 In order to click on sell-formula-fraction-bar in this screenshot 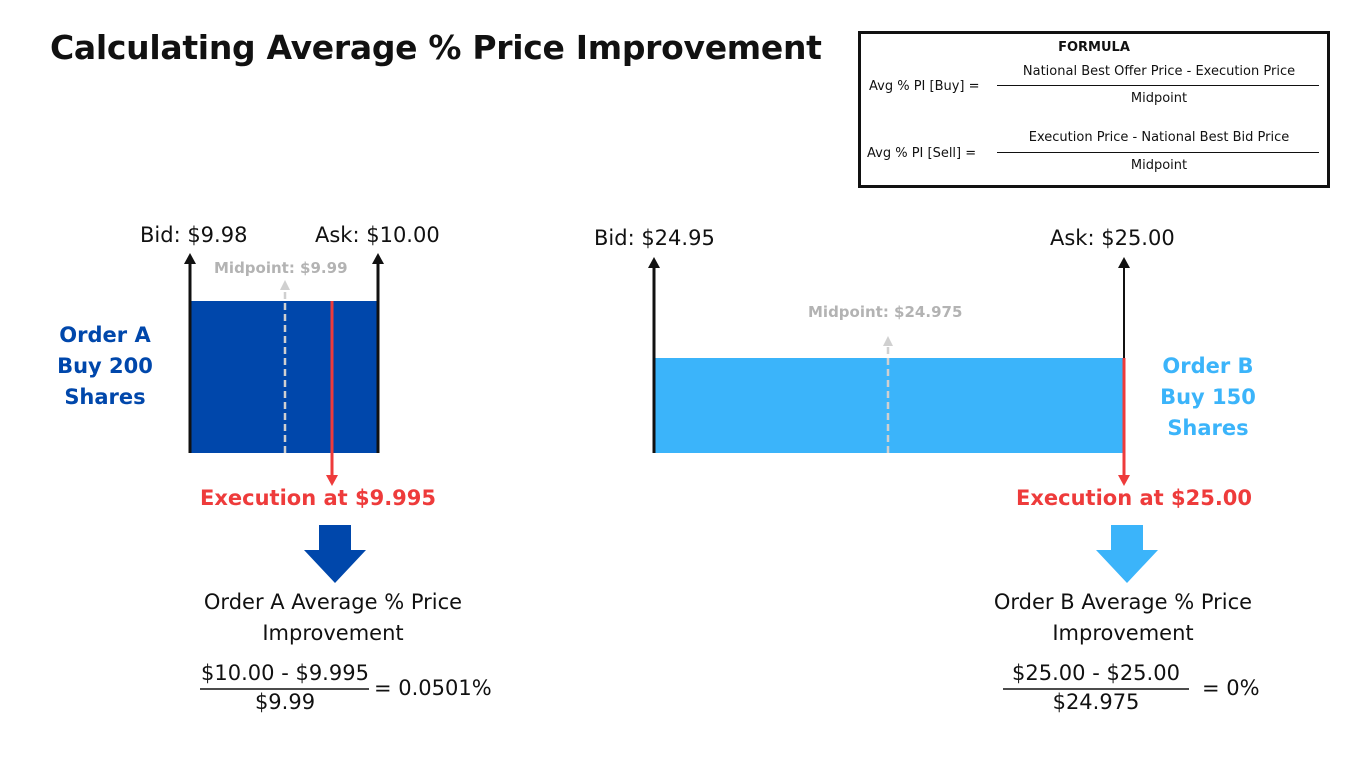, I will do `click(1158, 152)`.